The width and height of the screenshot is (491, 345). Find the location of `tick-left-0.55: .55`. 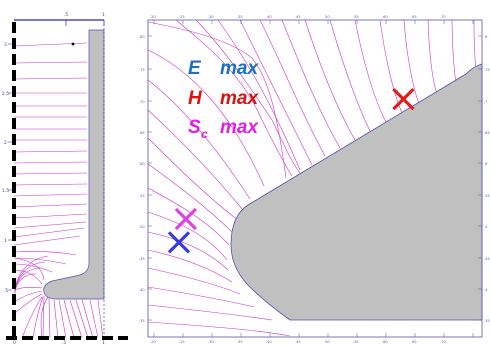

tick-left-0.55: .55 is located at coordinates (142, 196).